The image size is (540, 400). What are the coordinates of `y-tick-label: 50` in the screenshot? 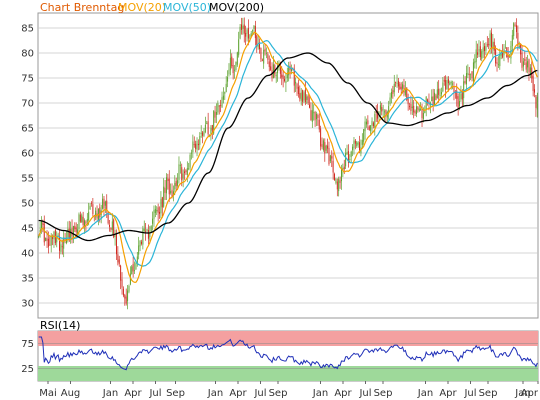 It's located at (27, 204).